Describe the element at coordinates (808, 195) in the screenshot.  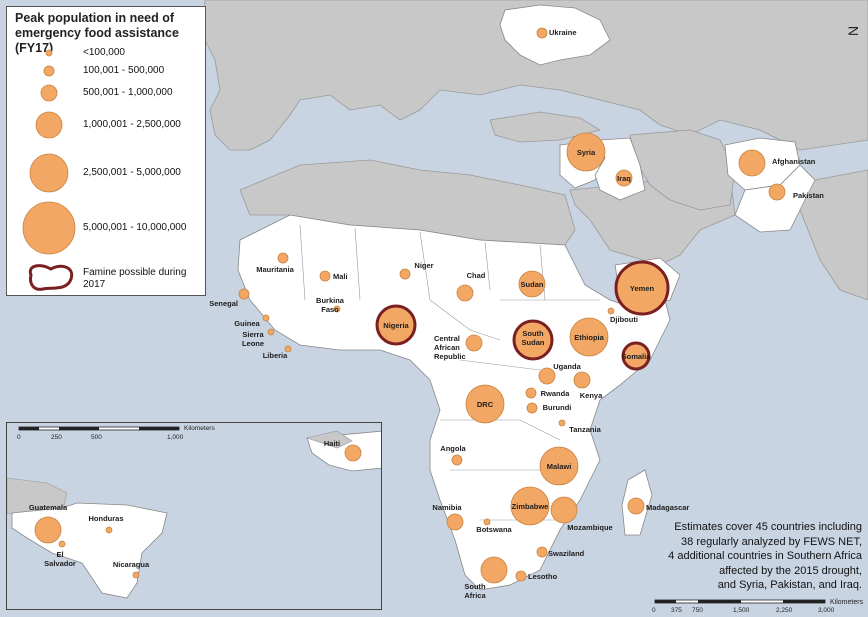
I see `label-pakistan: Pakistan` at that location.